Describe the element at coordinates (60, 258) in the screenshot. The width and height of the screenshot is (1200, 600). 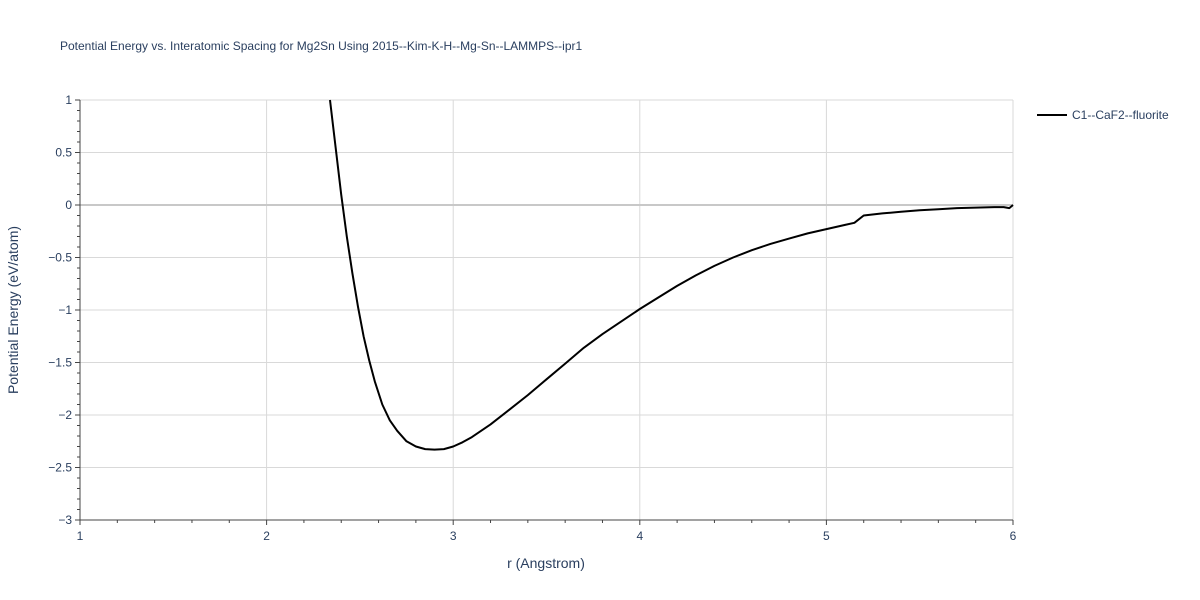
I see `y-tick-label: −0.5` at that location.